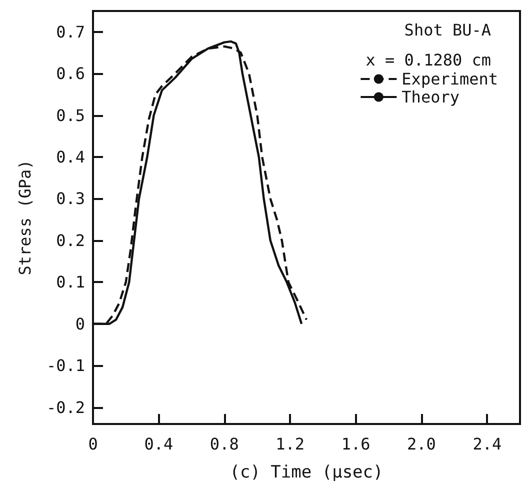  I want to click on y-tick-label: -0.1, so click(65, 366).